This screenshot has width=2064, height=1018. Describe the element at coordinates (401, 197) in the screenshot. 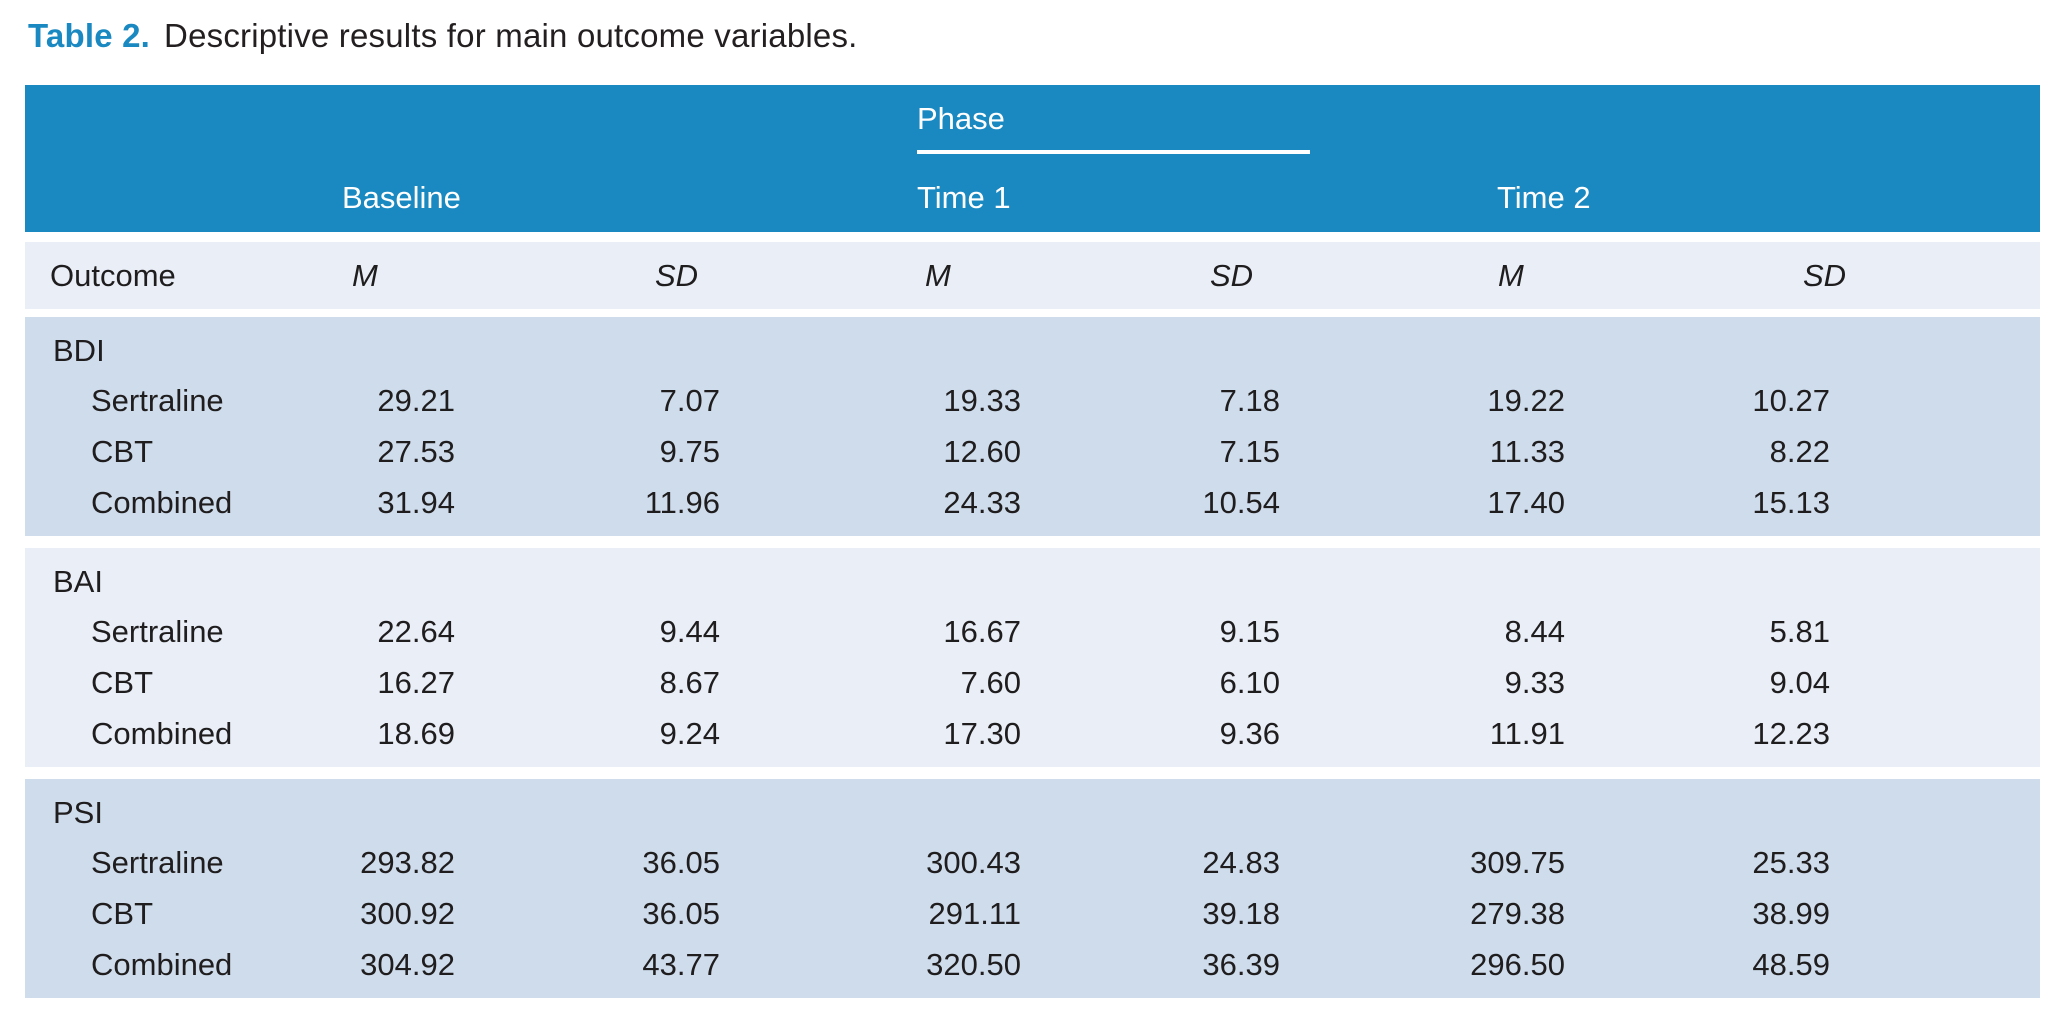

I see `column-group-baseline: Baseline` at that location.